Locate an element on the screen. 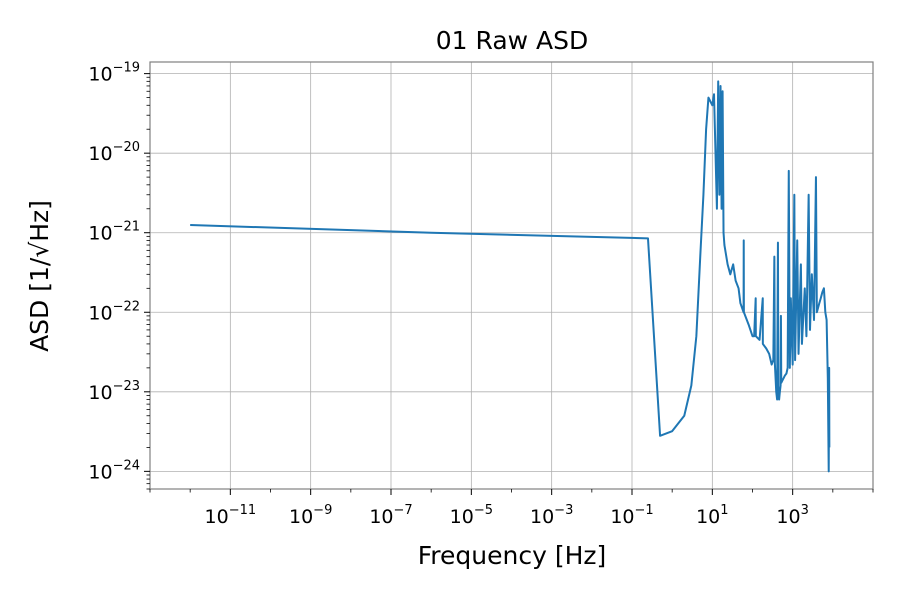  y-tick-label: 10−22 is located at coordinates (114, 311).